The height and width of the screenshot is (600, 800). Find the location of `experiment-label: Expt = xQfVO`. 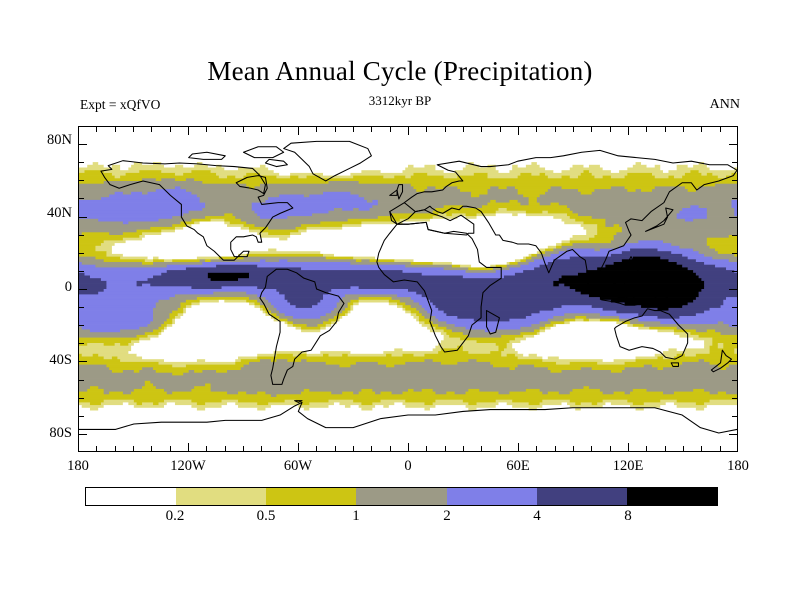

experiment-label: Expt = xQfVO is located at coordinates (120, 104).